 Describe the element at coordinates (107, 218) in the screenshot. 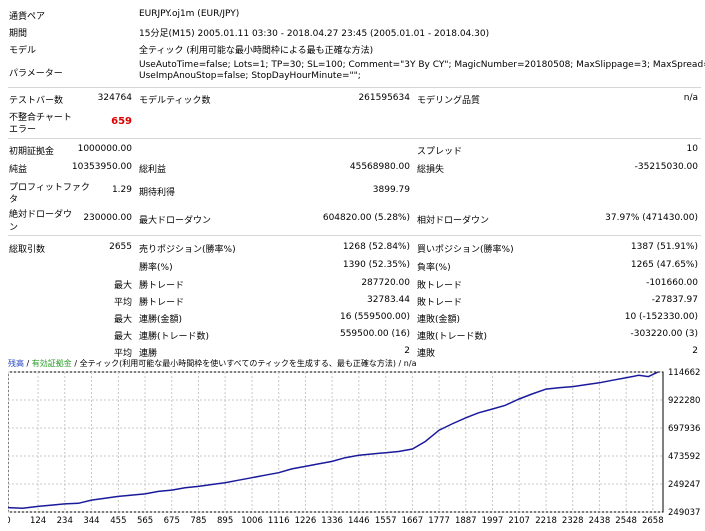

I see `abs-dd-value: 230000.00` at that location.